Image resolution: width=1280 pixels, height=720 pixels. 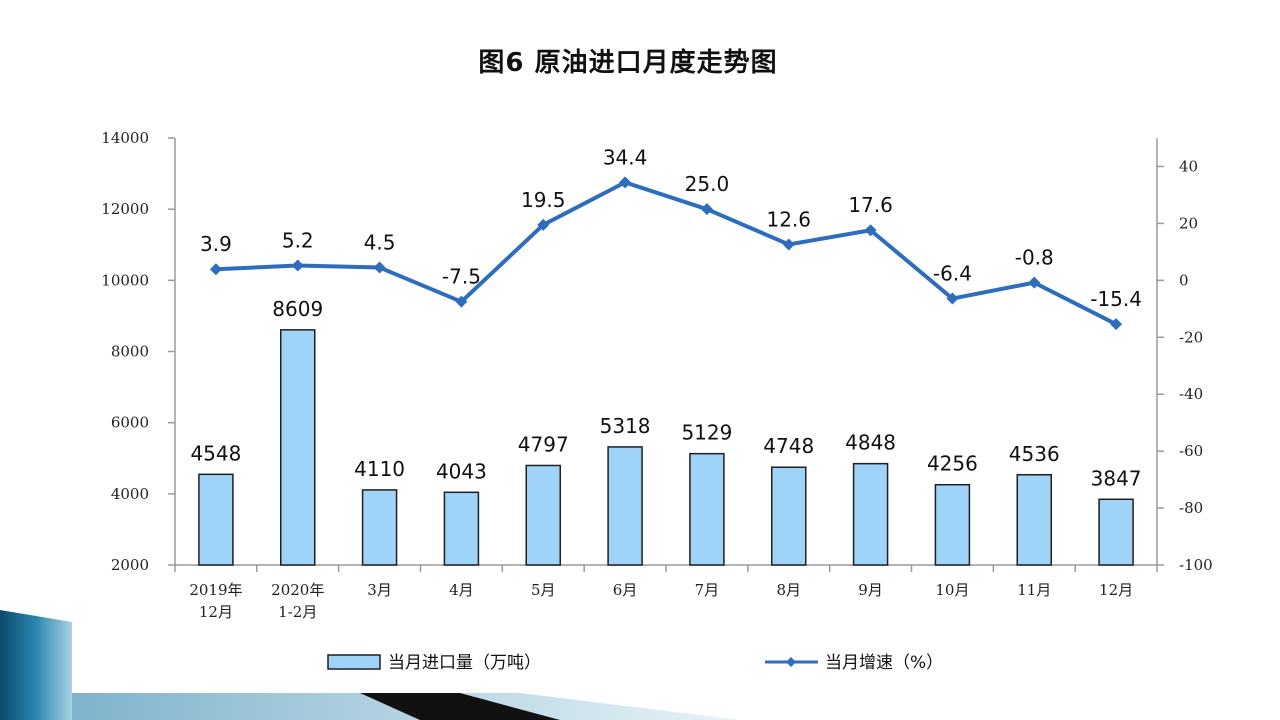 I want to click on legend-swatch-marker, so click(x=791, y=662).